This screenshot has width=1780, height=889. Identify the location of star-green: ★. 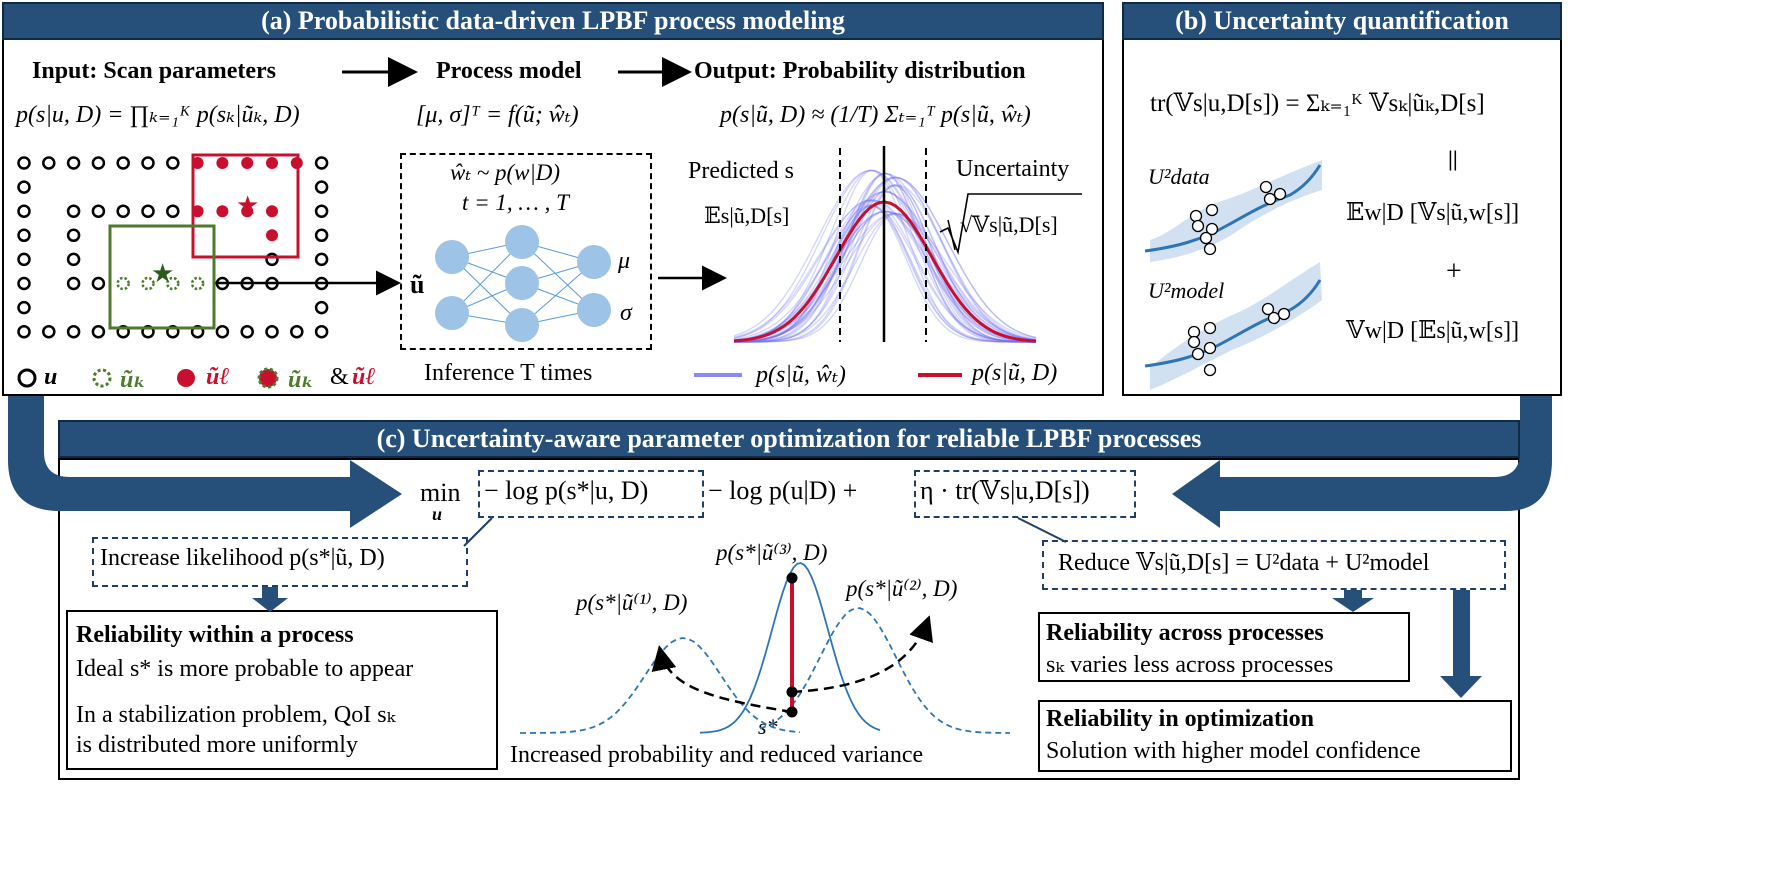
(162, 274).